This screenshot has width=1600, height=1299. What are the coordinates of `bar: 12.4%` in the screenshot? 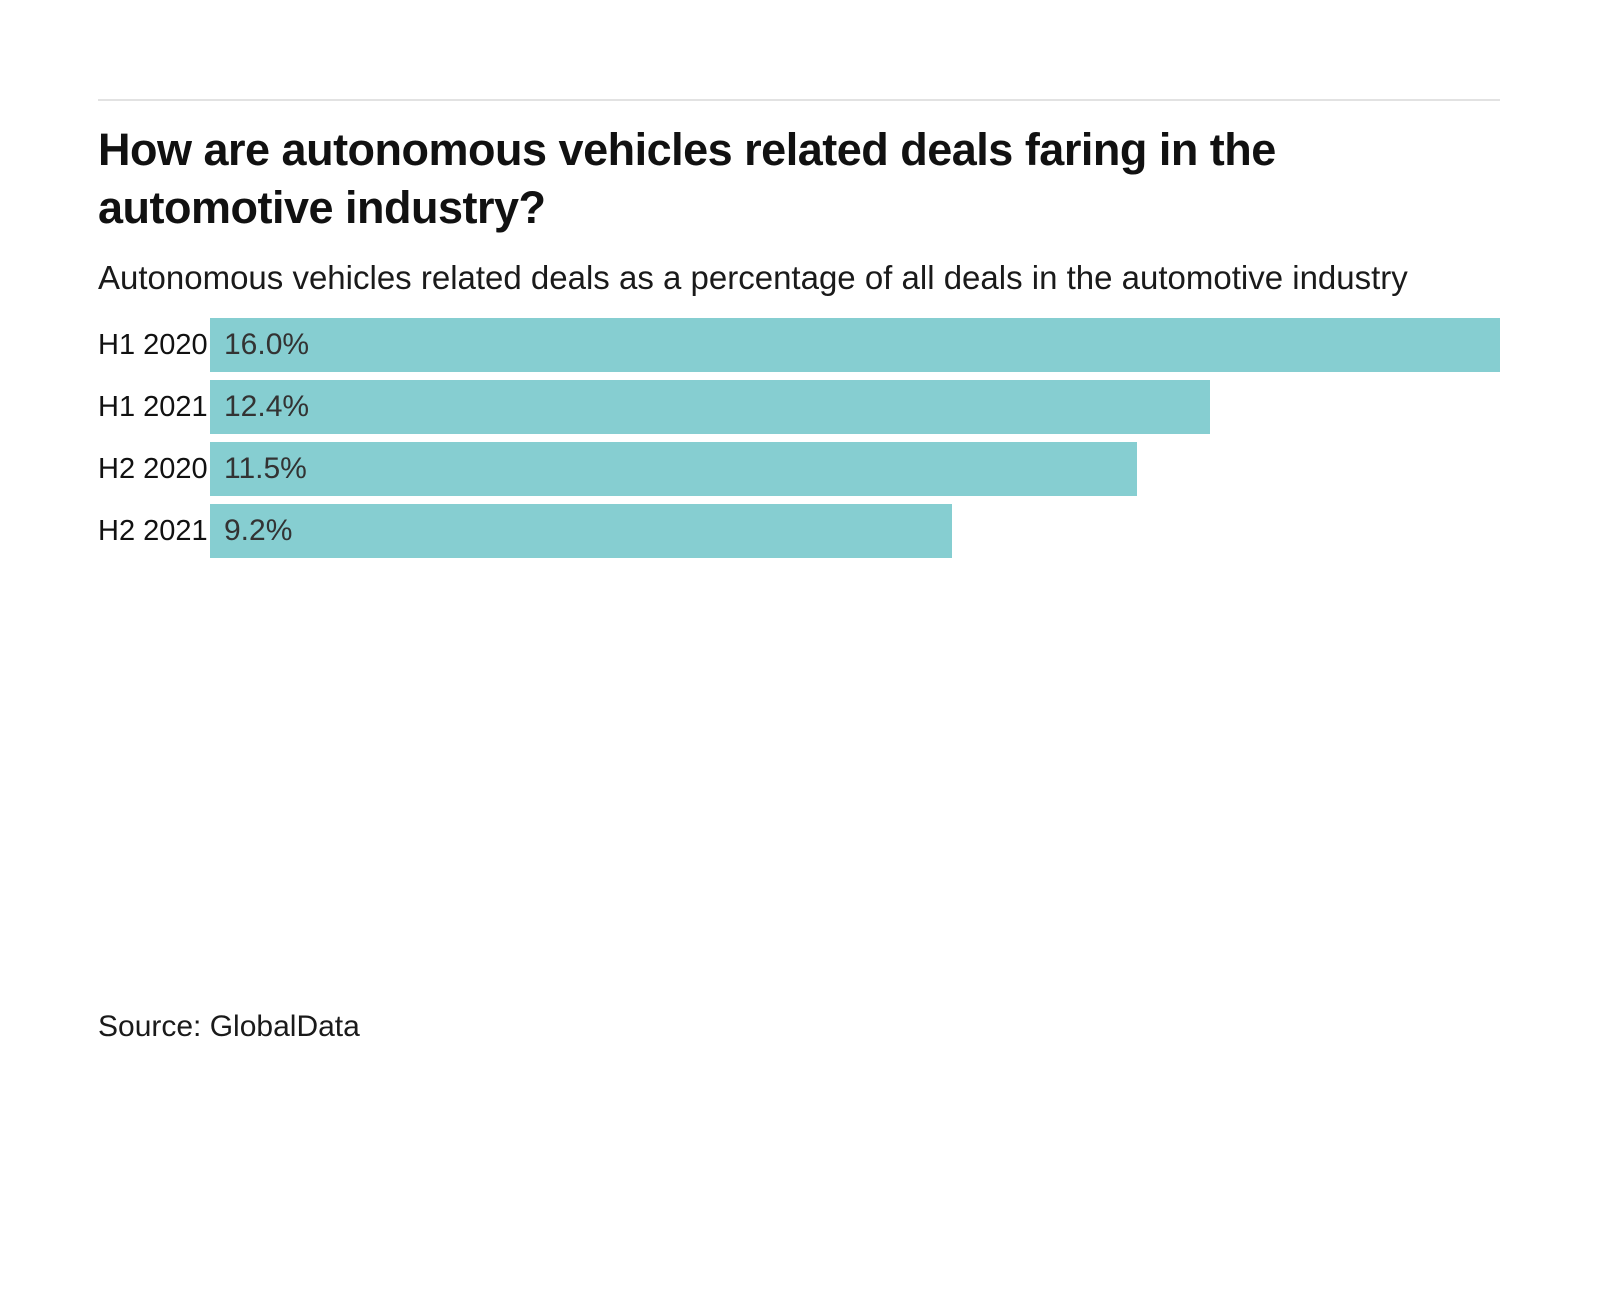 It's located at (710, 407).